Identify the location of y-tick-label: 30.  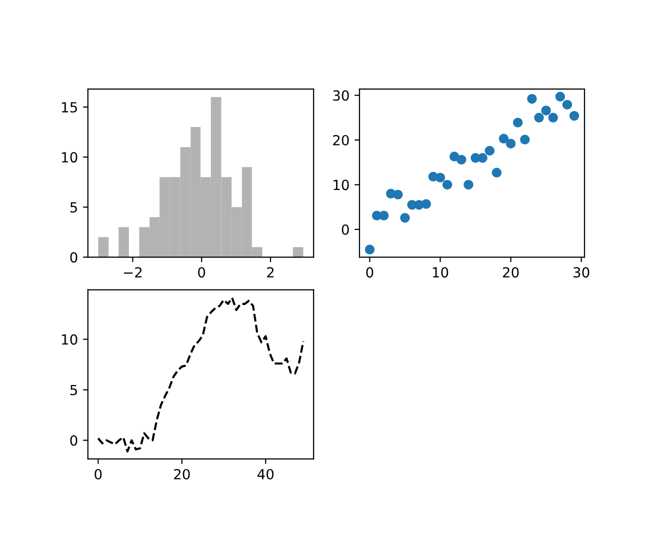
(341, 95).